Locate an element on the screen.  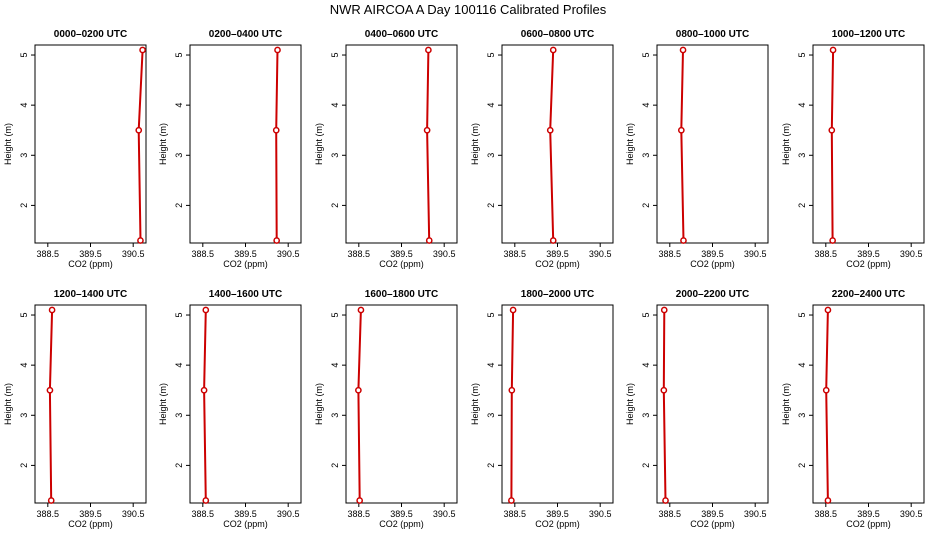
panel-title: 0600–0800 UTC is located at coordinates (557, 34).